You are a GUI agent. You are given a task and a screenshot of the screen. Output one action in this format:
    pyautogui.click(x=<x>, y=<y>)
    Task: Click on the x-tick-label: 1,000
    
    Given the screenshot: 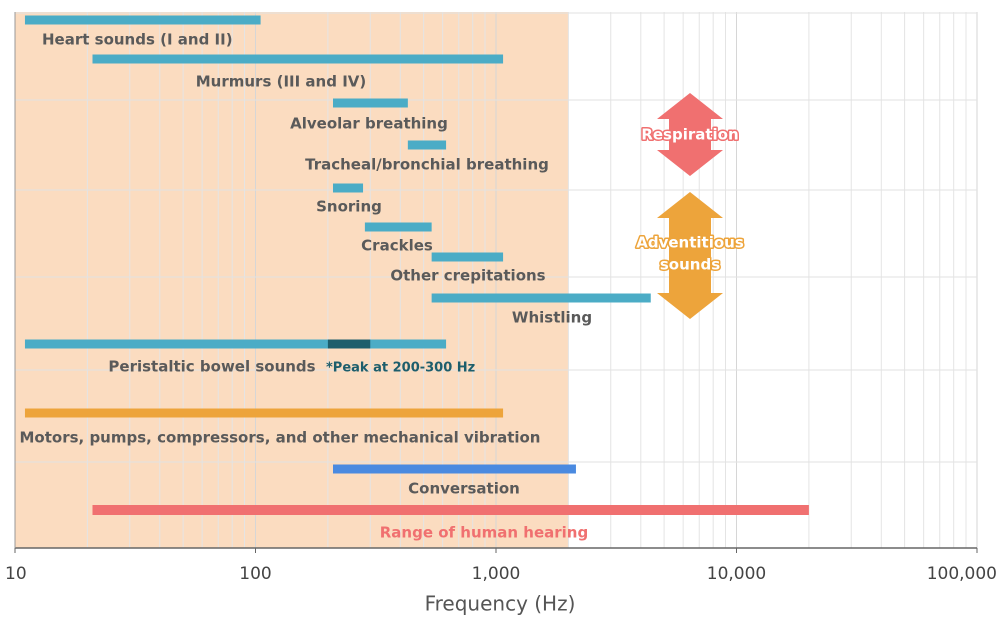 What is the action you would take?
    pyautogui.click(x=496, y=574)
    